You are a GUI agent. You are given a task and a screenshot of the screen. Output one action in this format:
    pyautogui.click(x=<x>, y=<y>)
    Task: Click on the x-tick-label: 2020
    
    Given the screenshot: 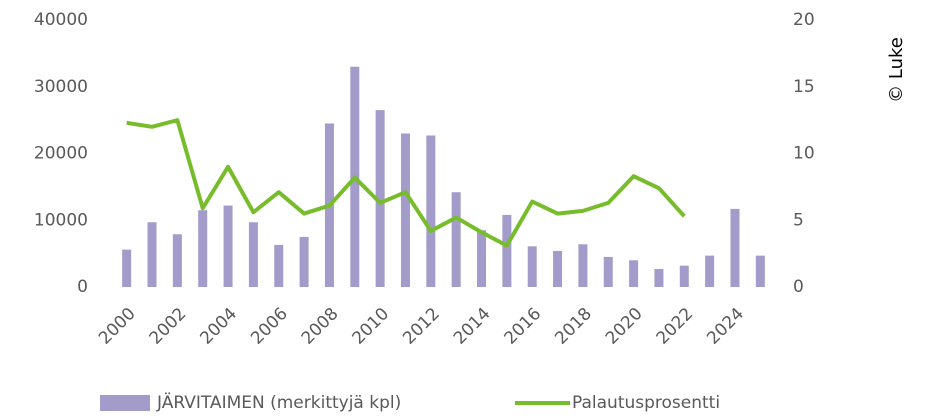 What is the action you would take?
    pyautogui.click(x=624, y=326)
    